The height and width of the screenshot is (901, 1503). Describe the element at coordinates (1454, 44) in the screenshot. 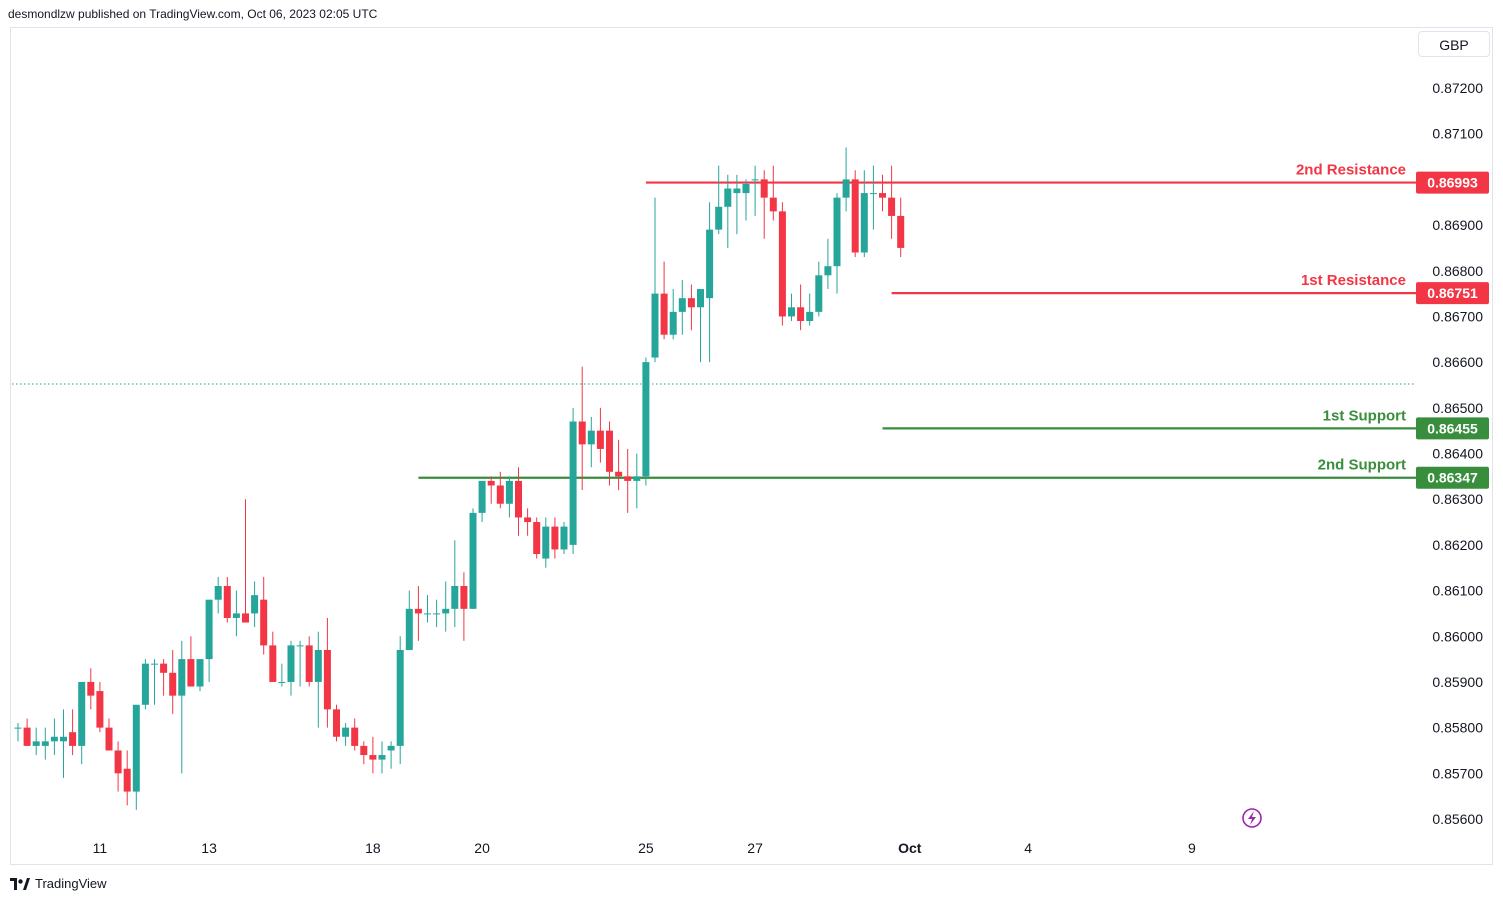

I see `currency-button: GBP` at that location.